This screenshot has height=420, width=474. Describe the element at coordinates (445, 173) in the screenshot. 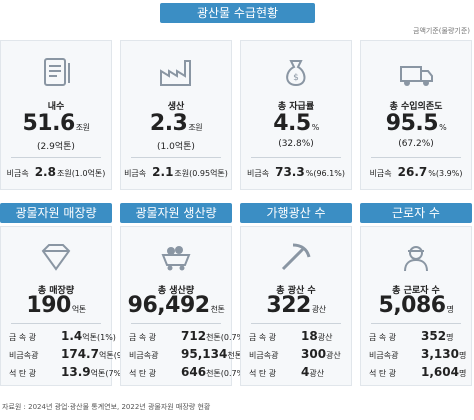

I see `detail-rest: %(3.9%)` at that location.